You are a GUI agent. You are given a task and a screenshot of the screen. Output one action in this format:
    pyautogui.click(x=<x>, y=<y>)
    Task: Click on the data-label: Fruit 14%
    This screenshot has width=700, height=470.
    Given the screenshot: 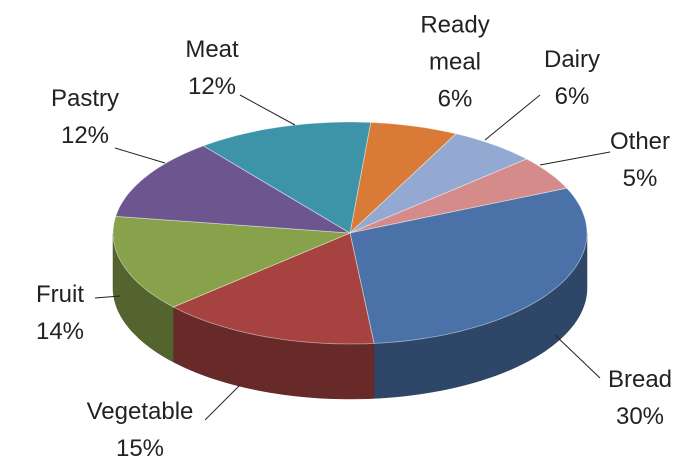 What is the action you would take?
    pyautogui.click(x=60, y=313)
    